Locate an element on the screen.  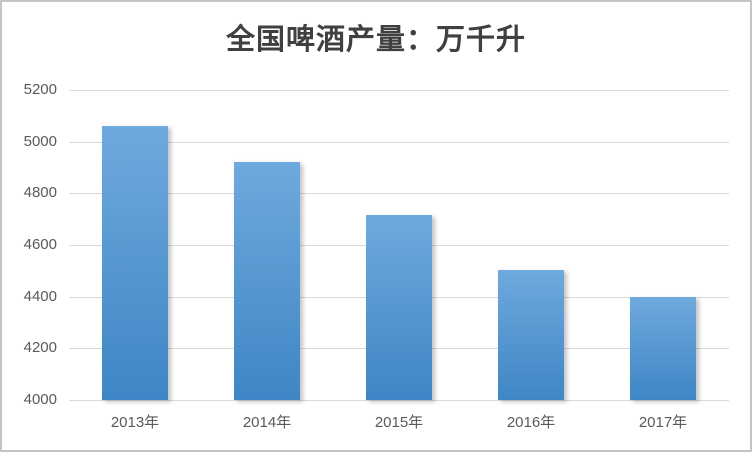
y-tick-label-4800: 4800 is located at coordinates (40, 193).